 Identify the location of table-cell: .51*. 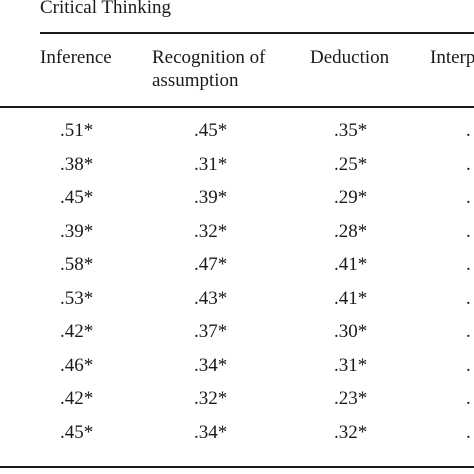
(77, 130).